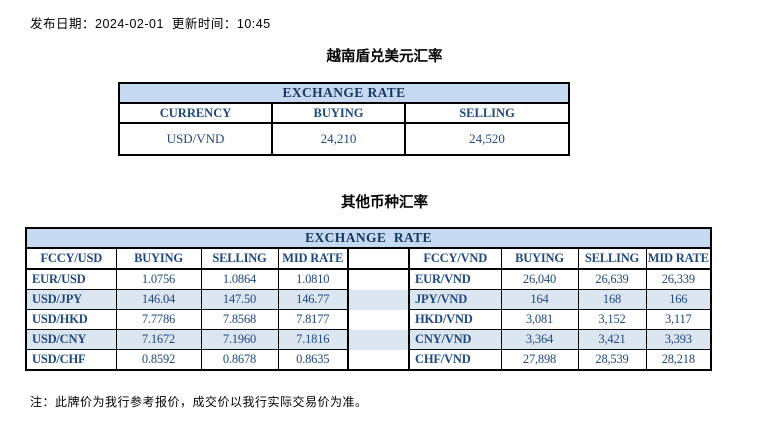  I want to click on currency-pair-cell: USD/JPY, so click(71, 299).